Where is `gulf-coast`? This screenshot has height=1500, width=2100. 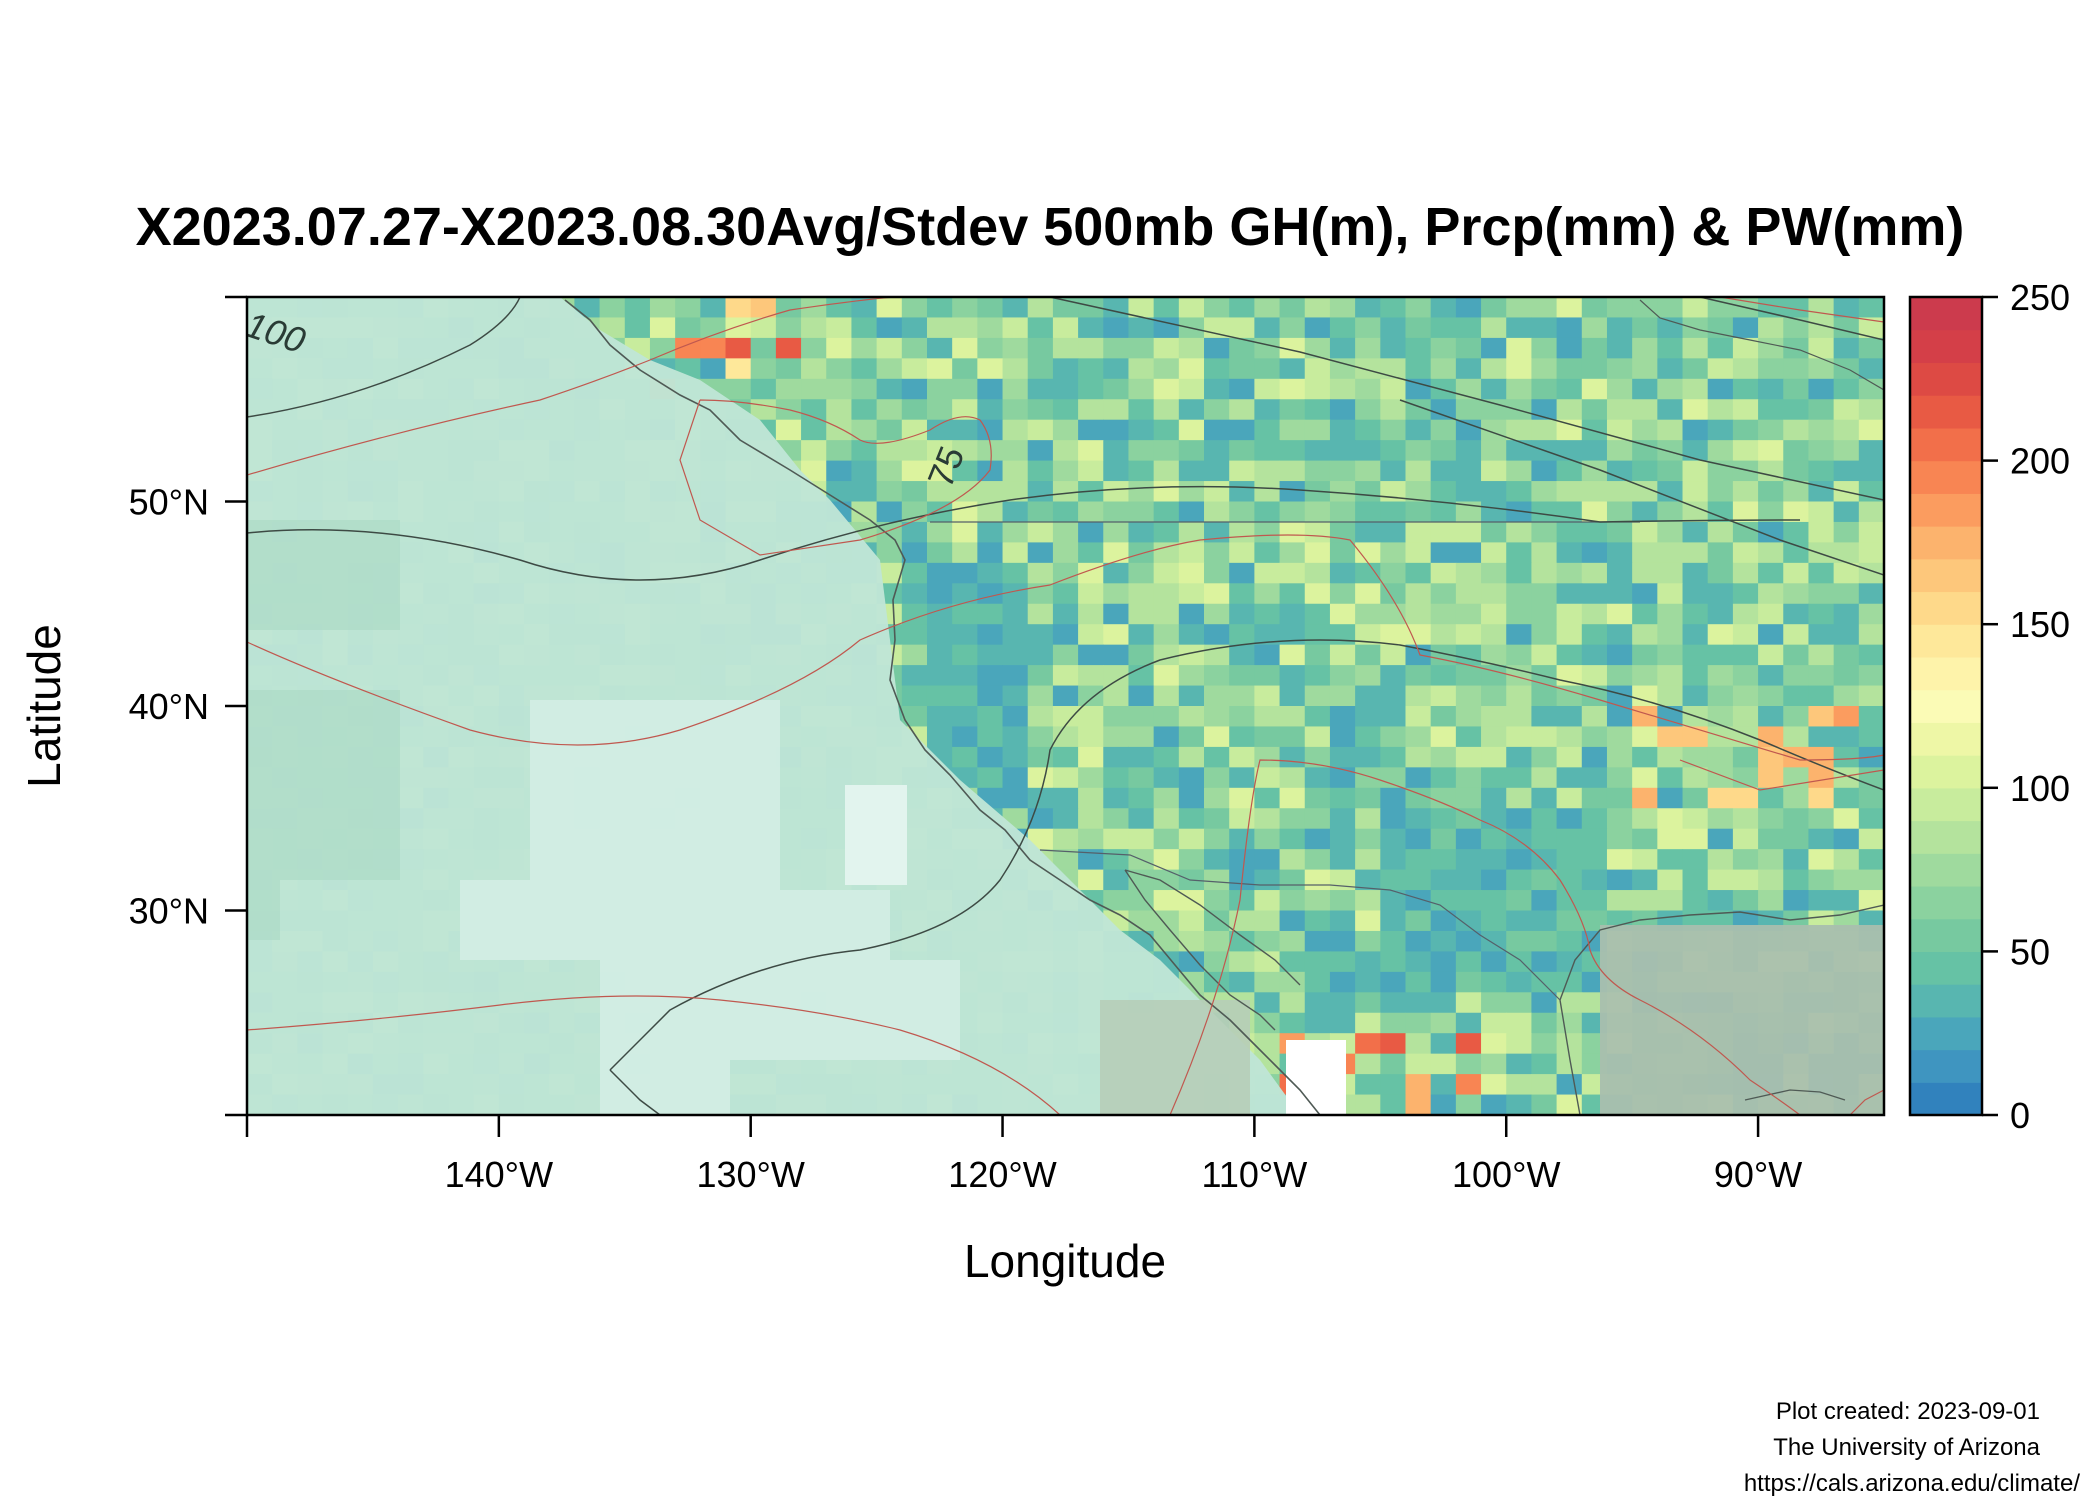 gulf-coast is located at coordinates (1721, 1009).